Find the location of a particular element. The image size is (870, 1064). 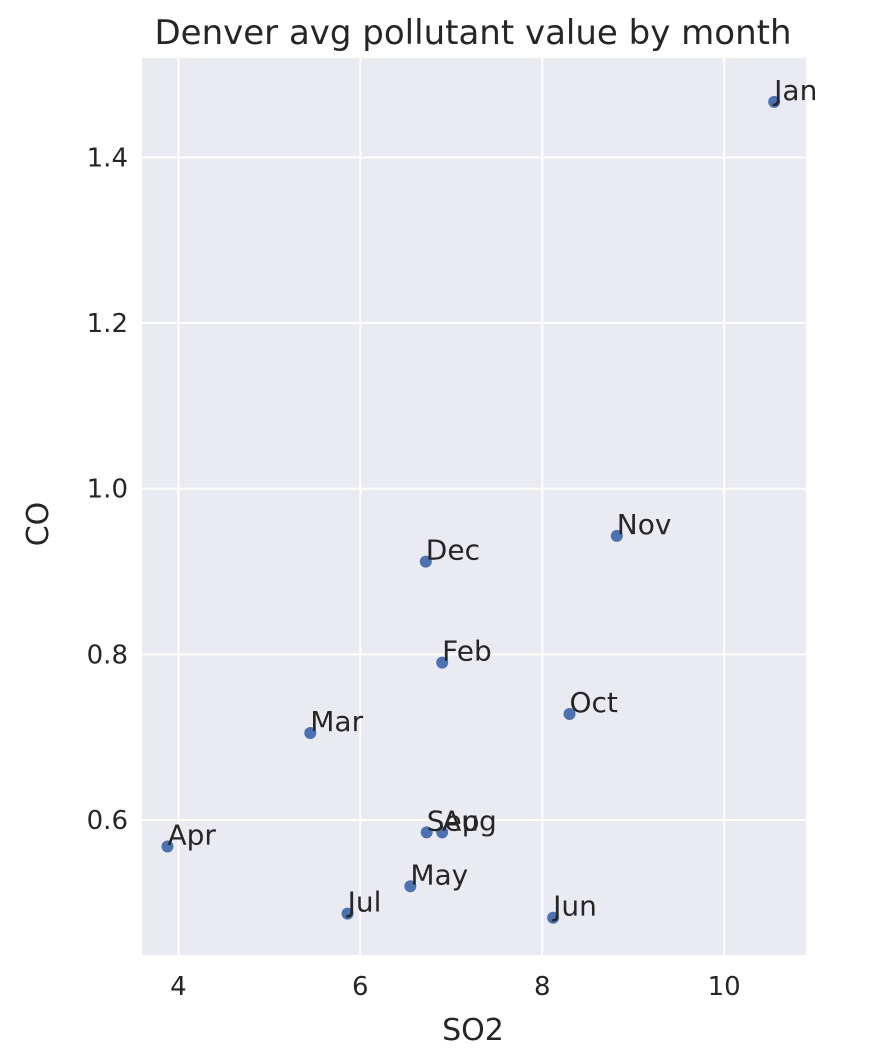

point-label-feb: Feb is located at coordinates (467, 651).